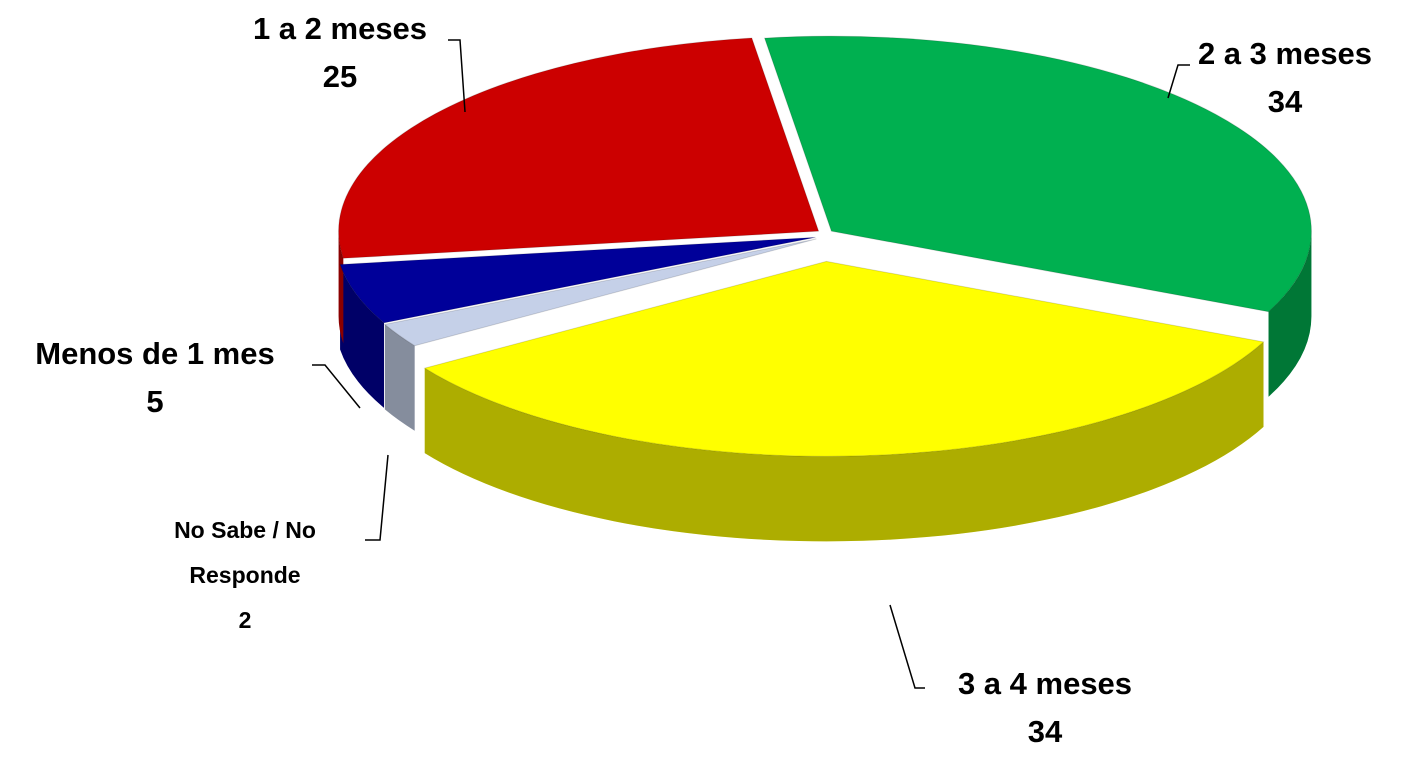 The height and width of the screenshot is (758, 1403). Describe the element at coordinates (340, 53) in the screenshot. I see `data-label: 1 a 2 meses 25` at that location.